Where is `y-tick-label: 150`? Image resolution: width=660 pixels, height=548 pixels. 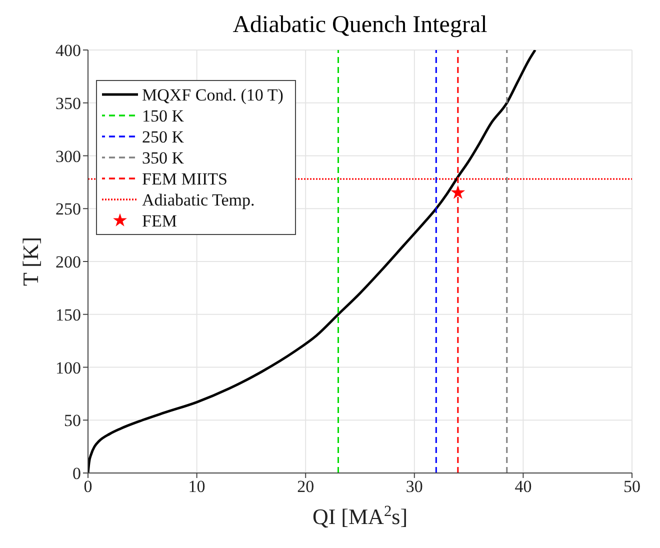 y-tick-label: 150 is located at coordinates (68, 314).